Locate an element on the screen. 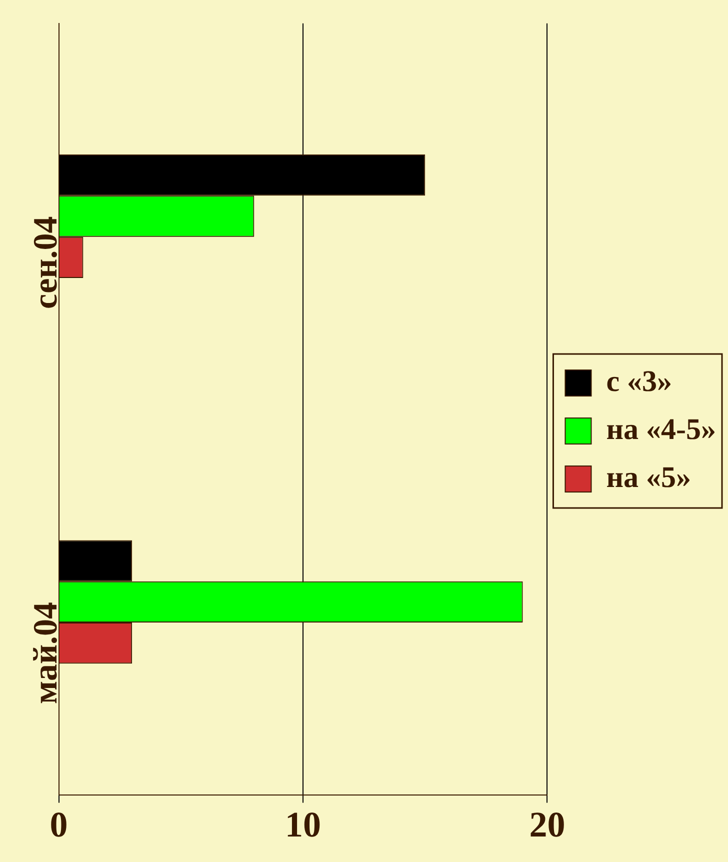  x-tick-label: 20 is located at coordinates (547, 824).